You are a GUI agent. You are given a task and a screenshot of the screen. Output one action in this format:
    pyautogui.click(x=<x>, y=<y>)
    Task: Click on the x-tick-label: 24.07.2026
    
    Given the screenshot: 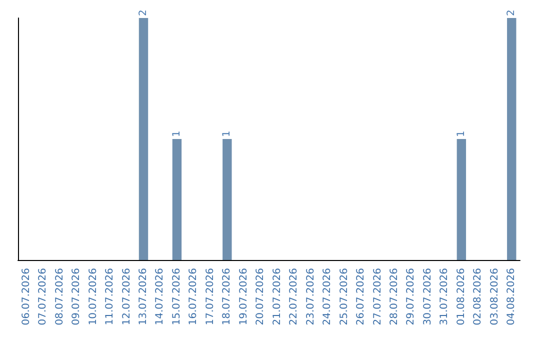 What is the action you would take?
    pyautogui.click(x=328, y=297)
    